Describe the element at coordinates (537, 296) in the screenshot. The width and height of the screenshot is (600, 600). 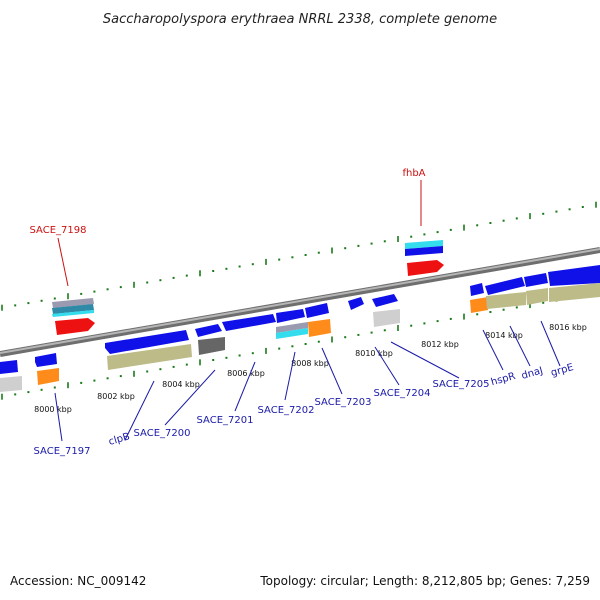
I see `gene-grpE-olive` at that location.